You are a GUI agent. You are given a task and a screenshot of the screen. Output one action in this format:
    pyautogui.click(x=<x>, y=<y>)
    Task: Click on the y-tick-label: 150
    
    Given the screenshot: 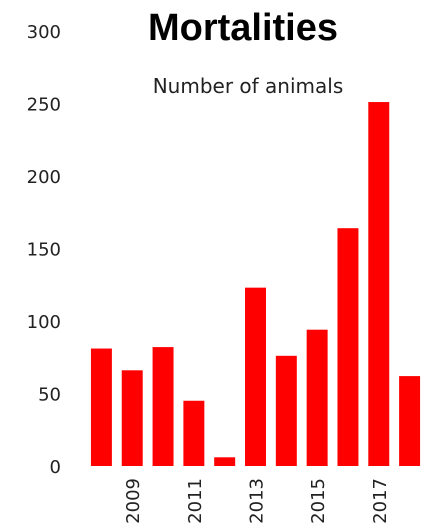 What is the action you would take?
    pyautogui.click(x=44, y=250)
    